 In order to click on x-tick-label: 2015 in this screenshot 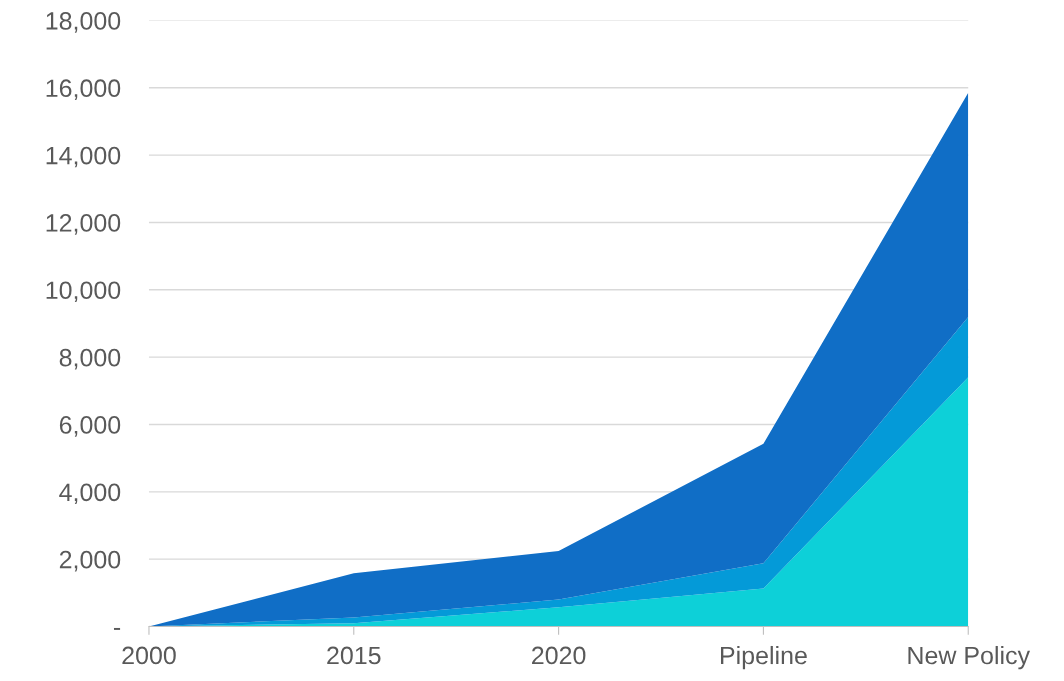, I will do `click(354, 655)`.